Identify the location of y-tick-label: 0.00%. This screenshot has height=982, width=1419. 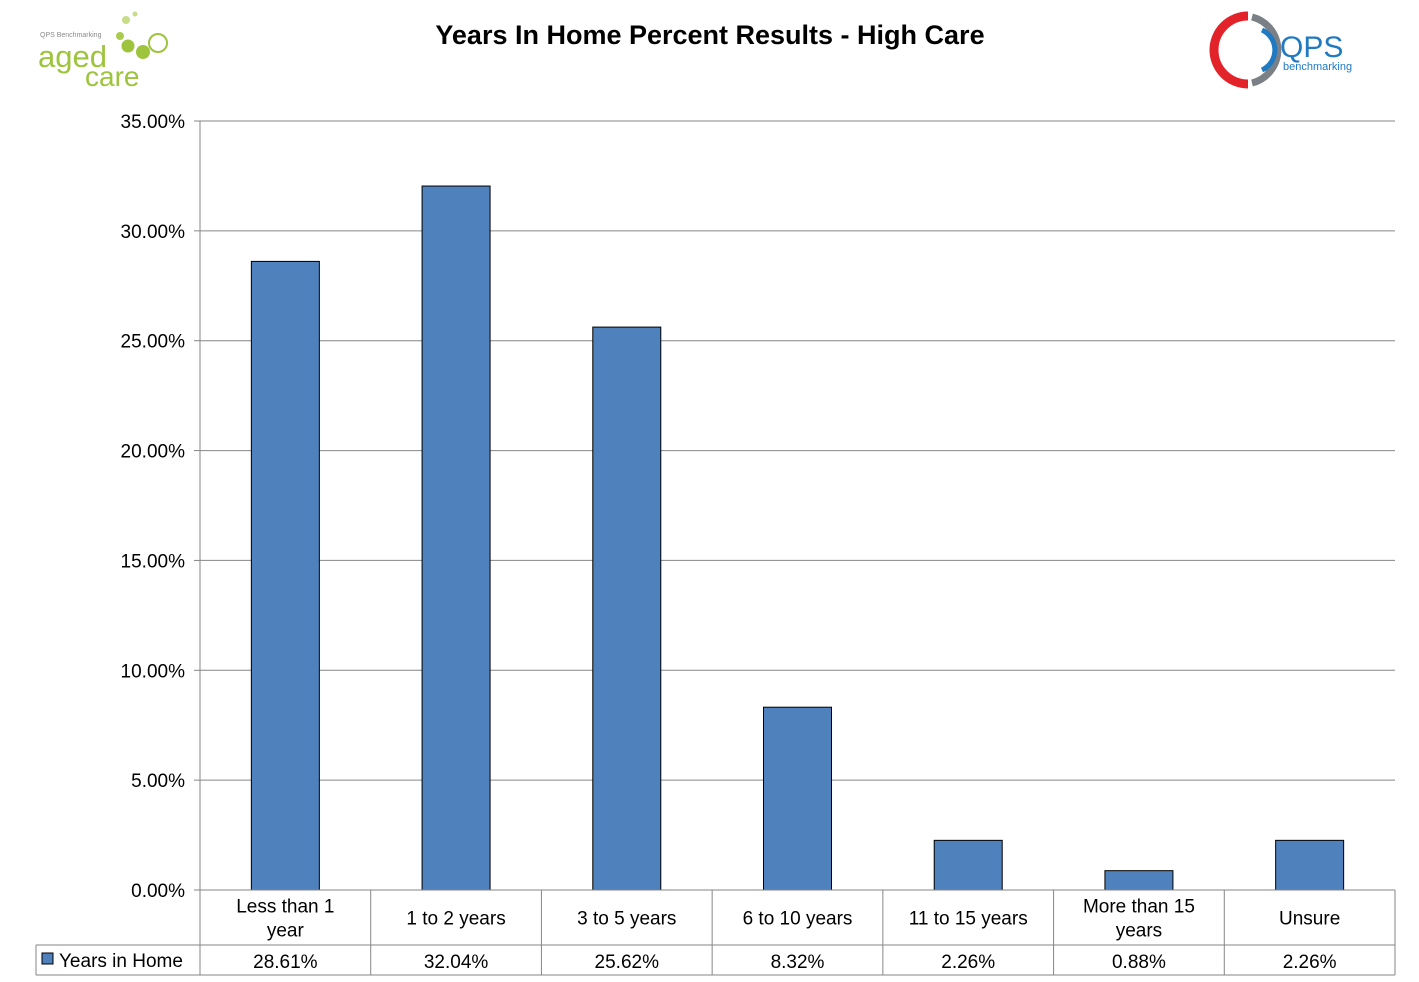
(158, 891).